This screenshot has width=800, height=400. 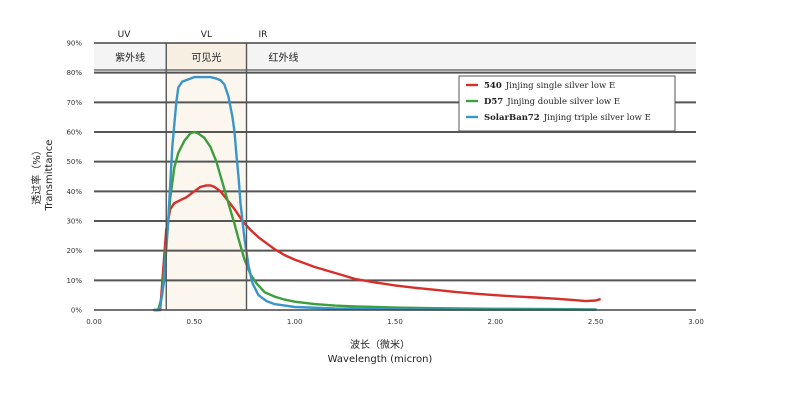 I want to click on y-axis-title-en: Transmittance, so click(x=49, y=176).